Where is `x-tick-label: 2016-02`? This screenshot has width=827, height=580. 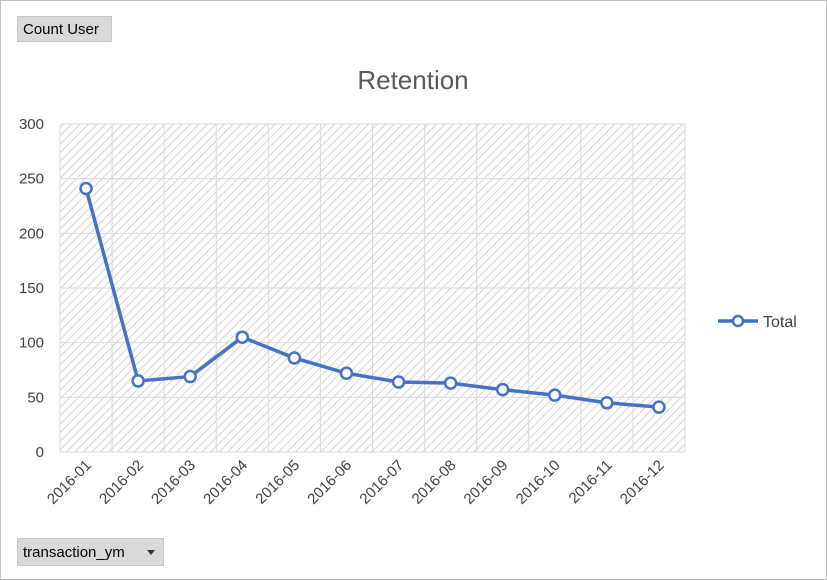
x-tick-label: 2016-02 is located at coordinates (121, 482).